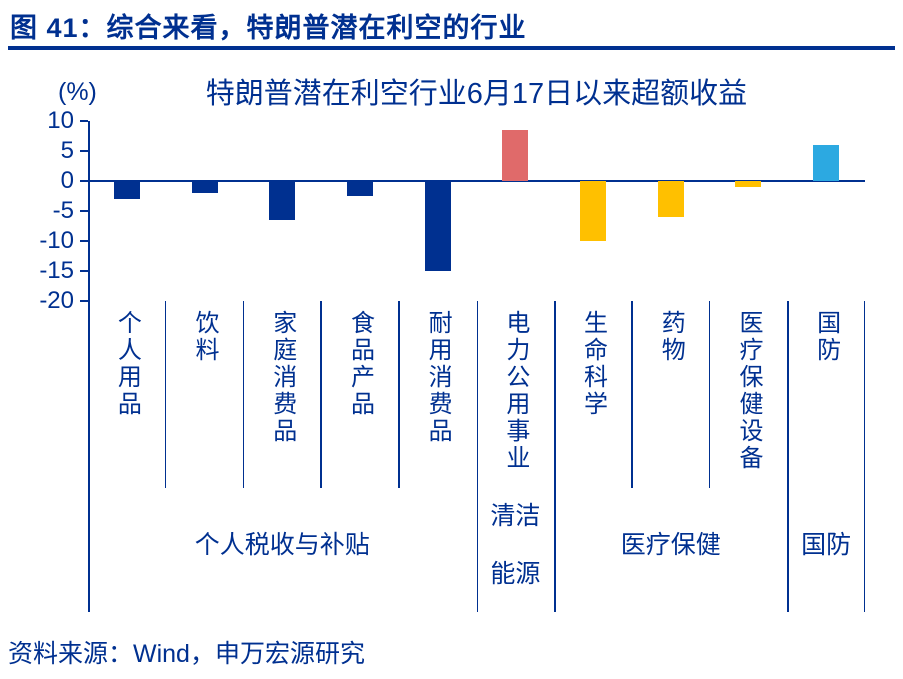 The width and height of the screenshot is (903, 679). What do you see at coordinates (89, 211) in the screenshot?
I see `y-axis-line` at bounding box center [89, 211].